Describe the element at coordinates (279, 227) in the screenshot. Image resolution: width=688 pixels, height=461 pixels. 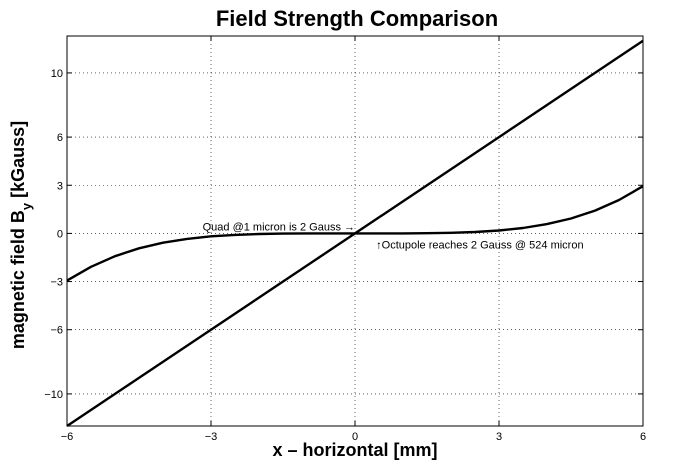
I see `annotation-quad: Quad @1 micron is 2 Gauss →` at that location.